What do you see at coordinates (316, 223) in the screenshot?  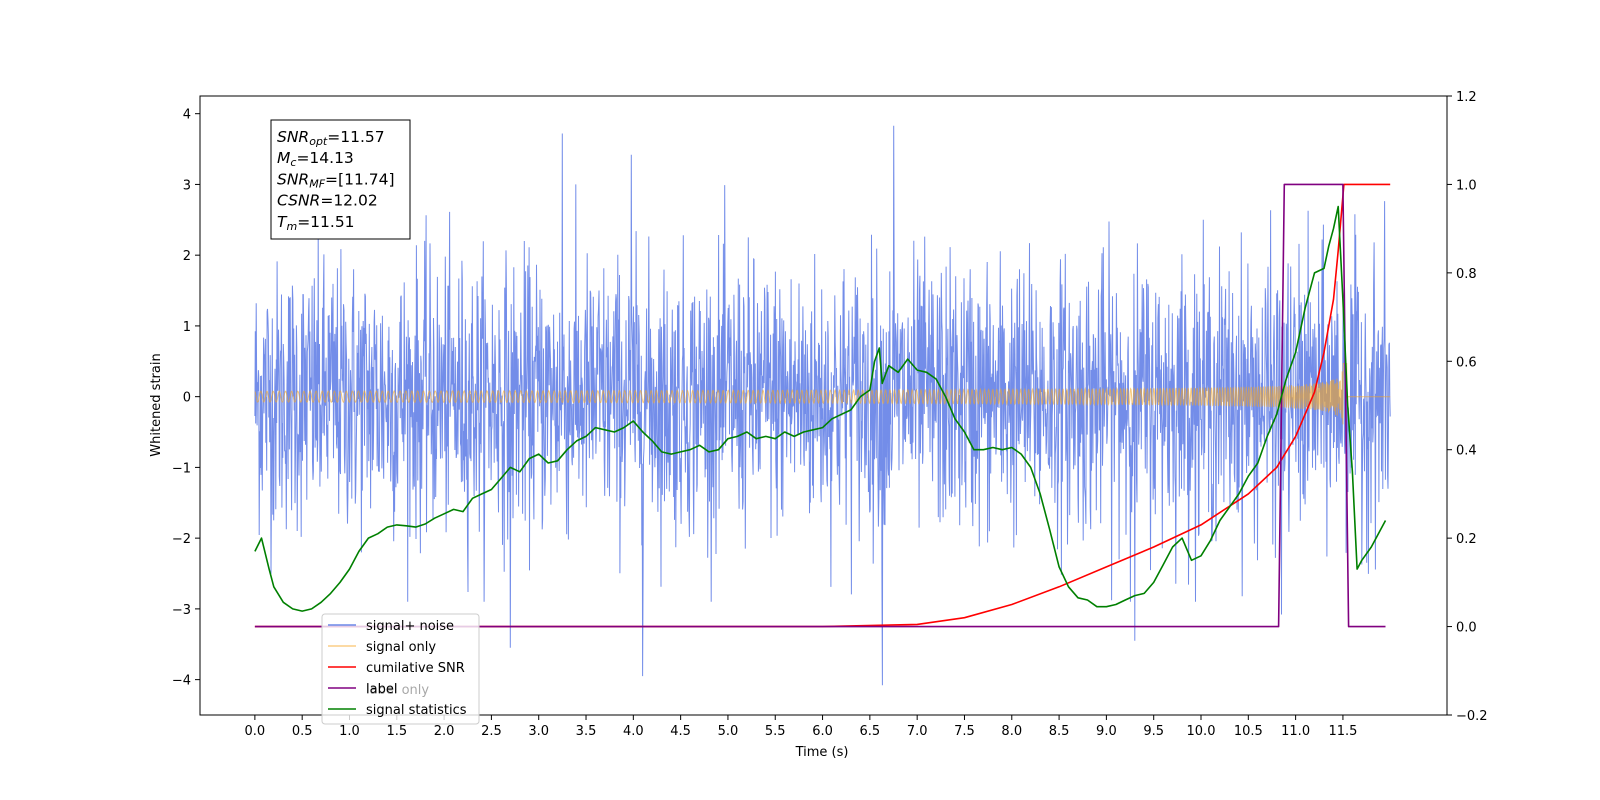 I see `info-box-line: Tm=11.51` at bounding box center [316, 223].